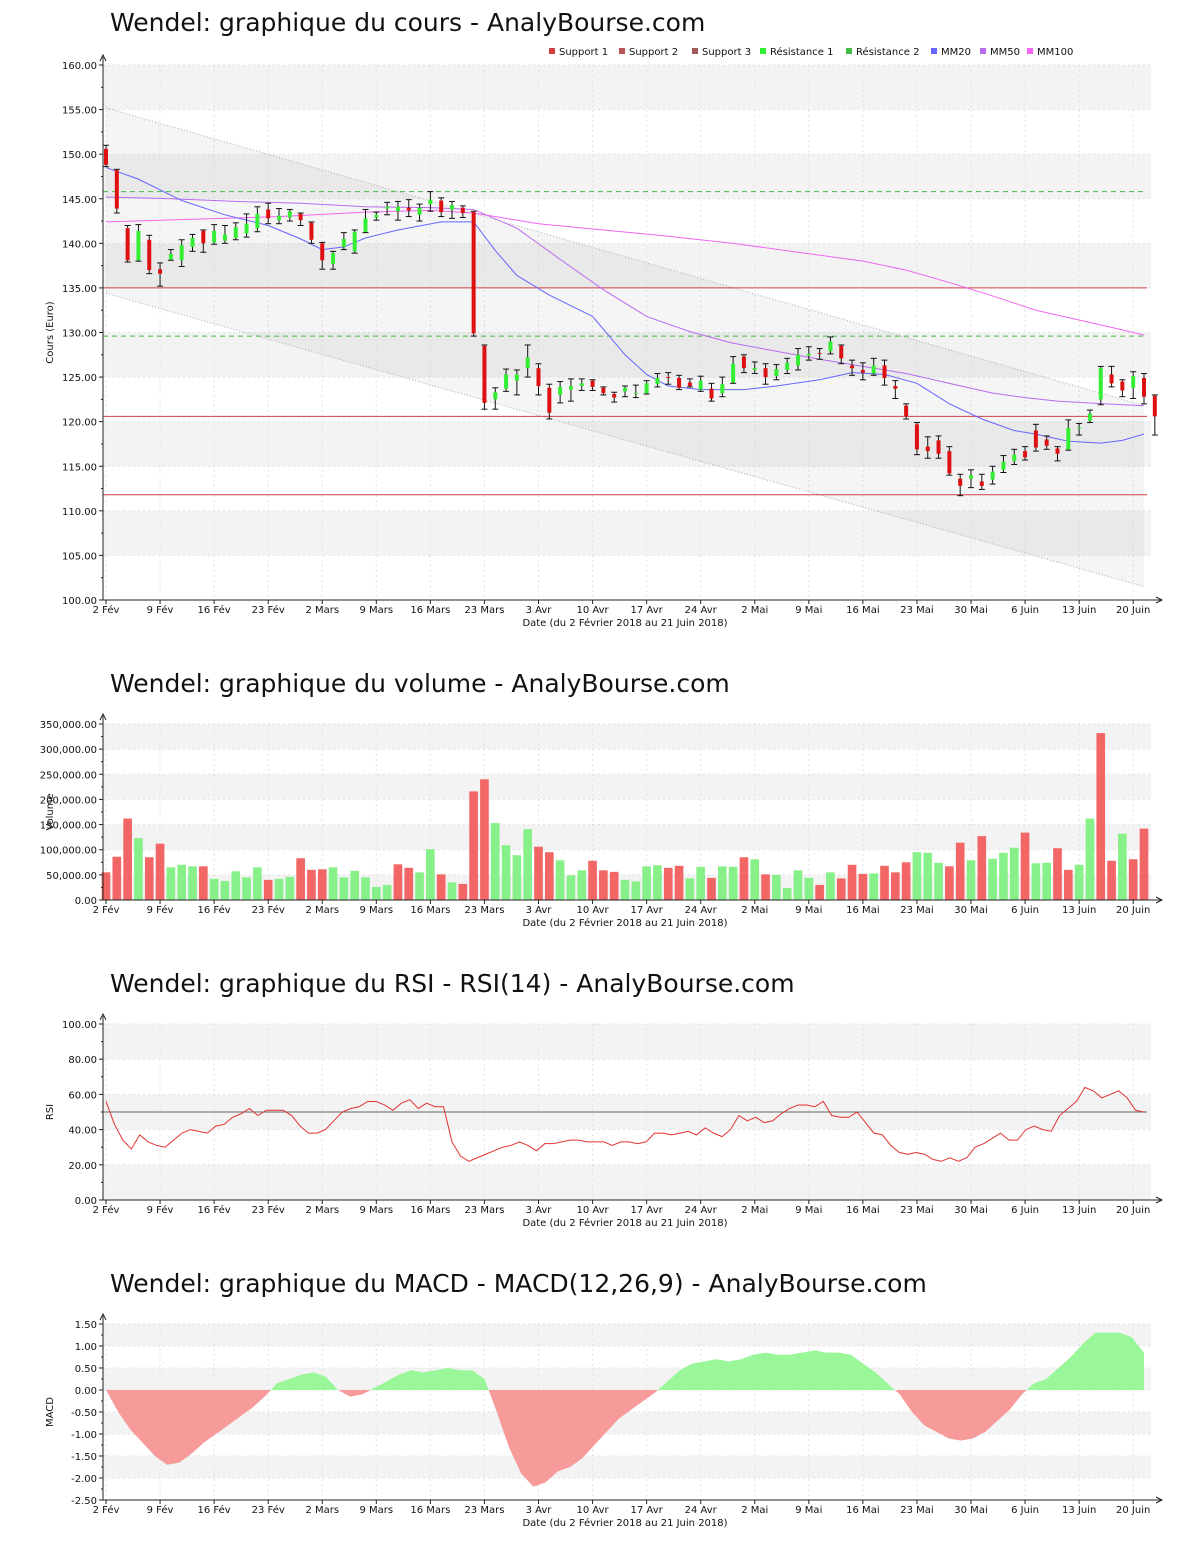 The width and height of the screenshot is (1200, 1550). I want to click on x-tick-label: 23 Mai, so click(916, 910).